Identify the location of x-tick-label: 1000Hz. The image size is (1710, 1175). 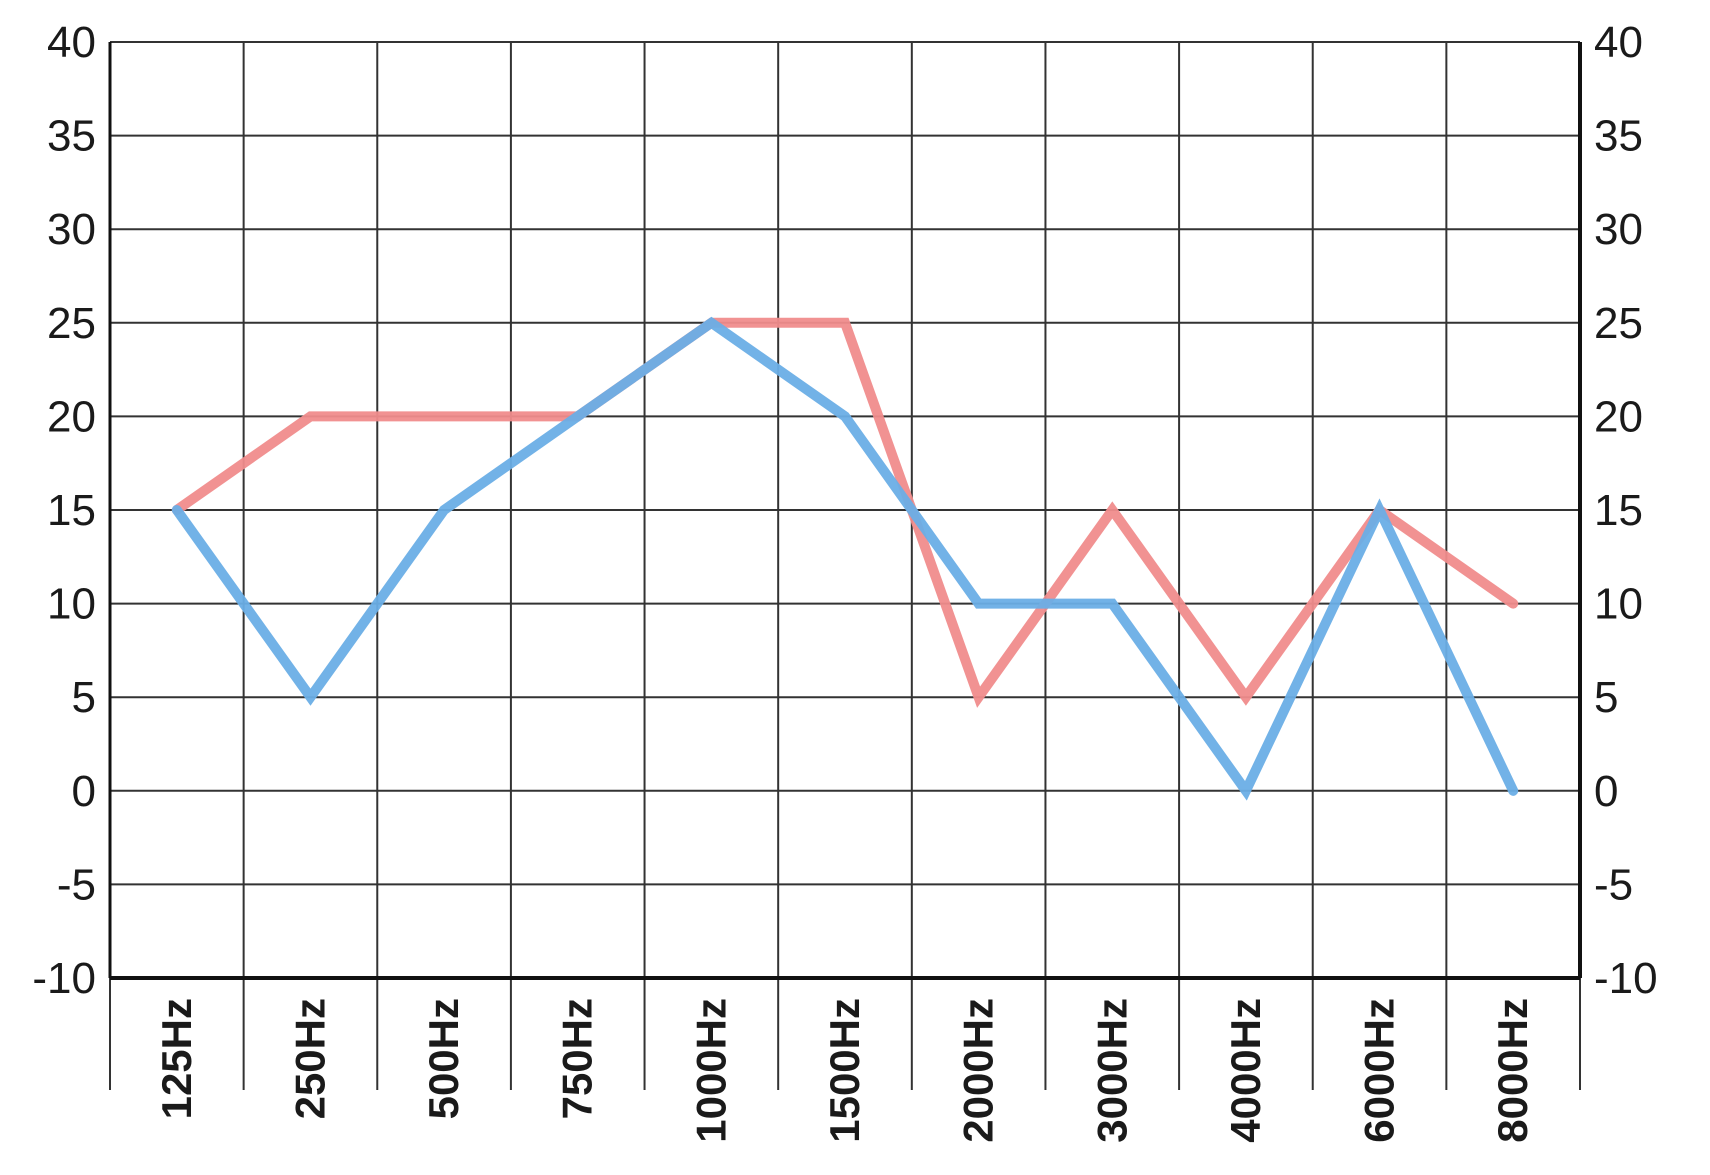
(710, 1070).